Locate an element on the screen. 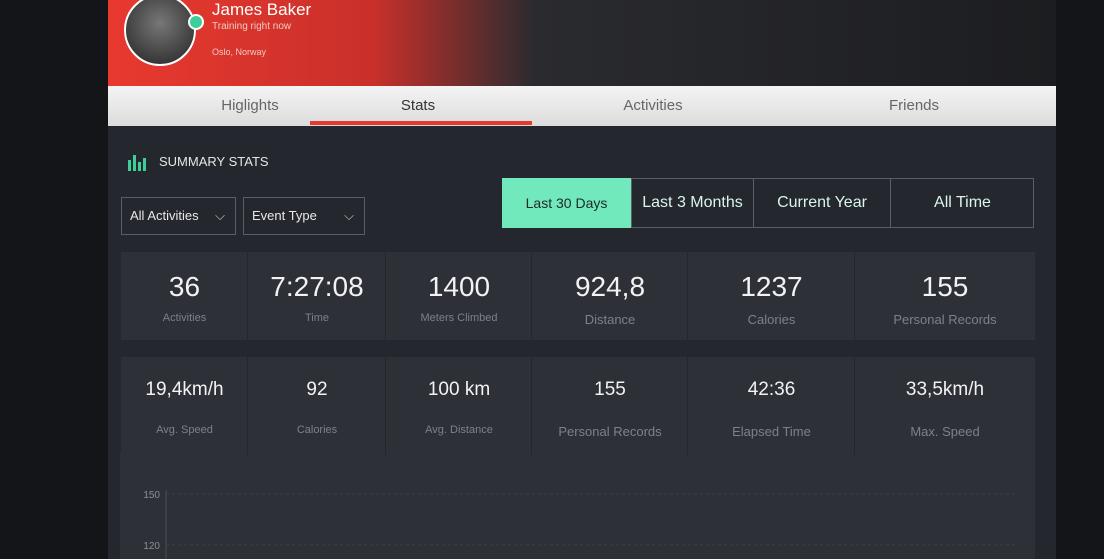 The image size is (1104, 559). stat-label: Time is located at coordinates (317, 317).